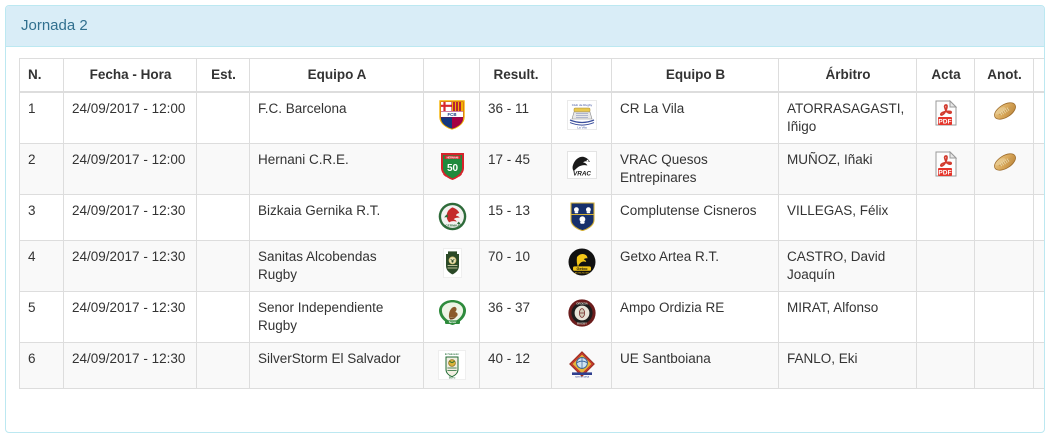 This screenshot has width=1055, height=443. What do you see at coordinates (452, 322) in the screenshot?
I see `svg-text: Senor` at bounding box center [452, 322].